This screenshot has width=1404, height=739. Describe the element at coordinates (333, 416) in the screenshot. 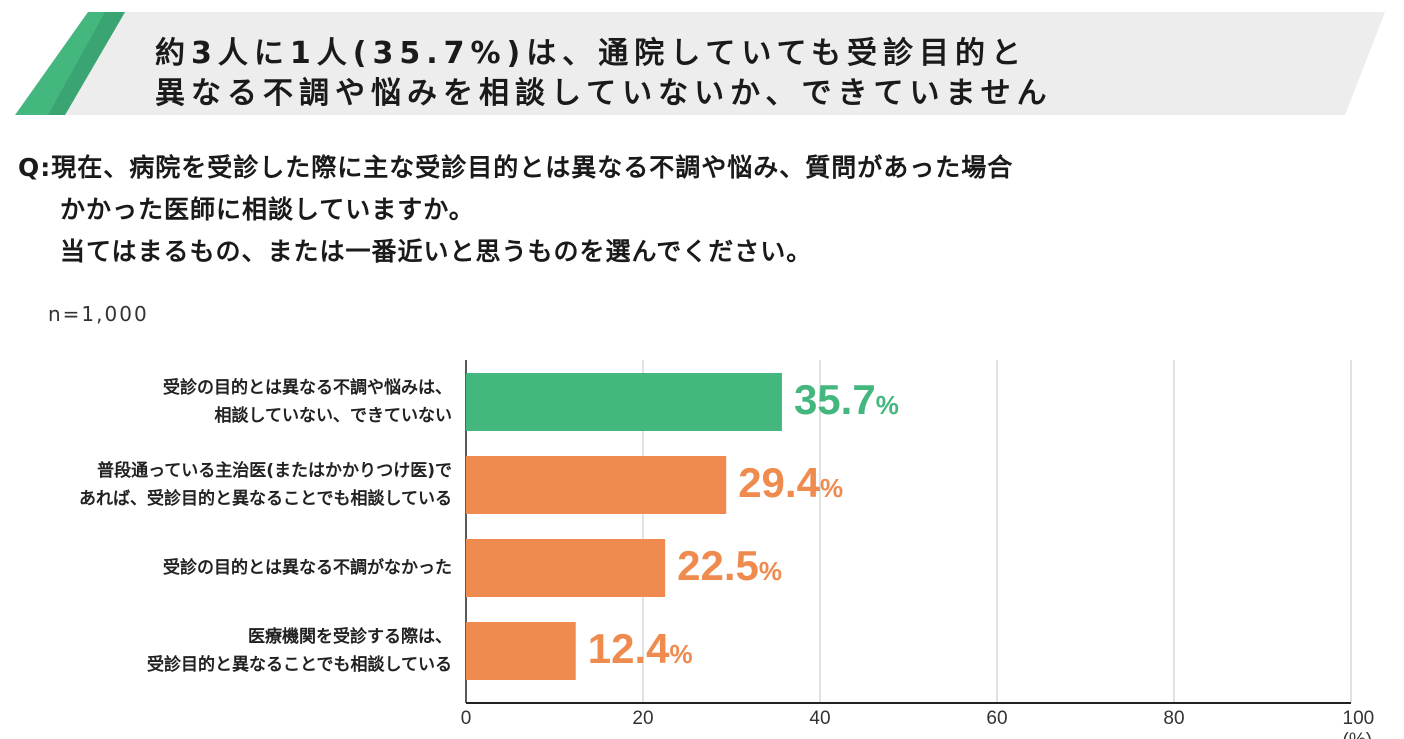

I see `category-label-line: 相談していない、できていない` at that location.